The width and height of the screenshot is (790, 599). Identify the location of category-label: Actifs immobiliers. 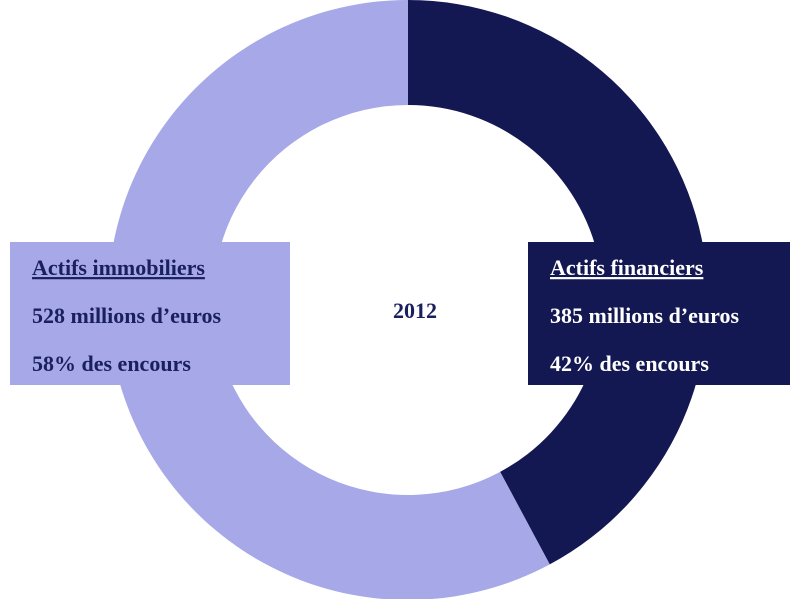
(118, 267).